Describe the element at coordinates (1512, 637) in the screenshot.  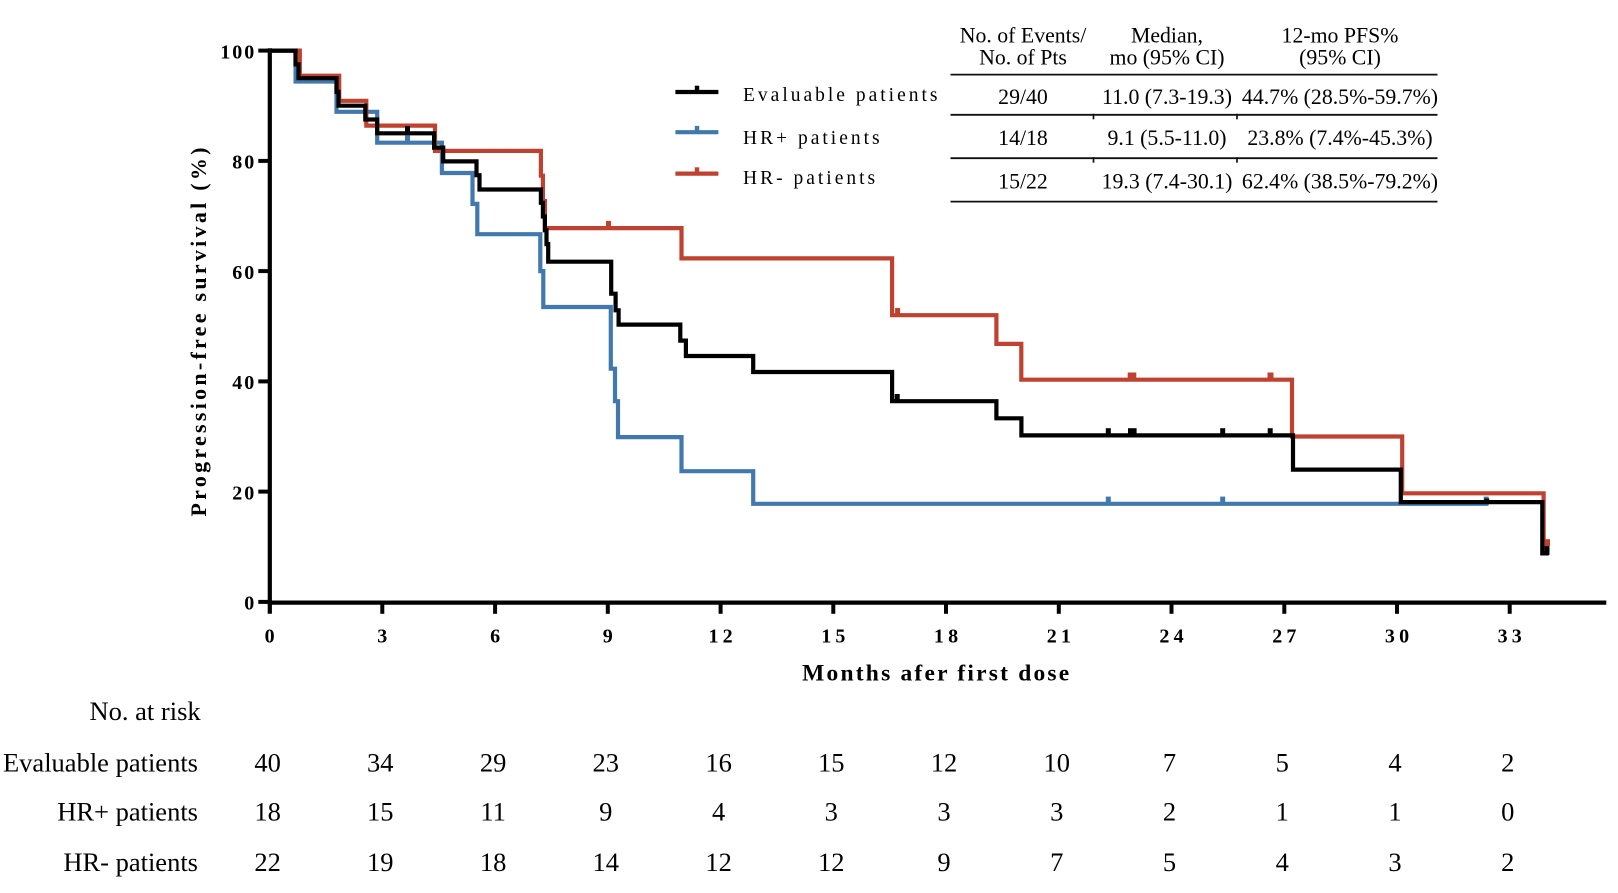
I see `svg-text: 33` at that location.